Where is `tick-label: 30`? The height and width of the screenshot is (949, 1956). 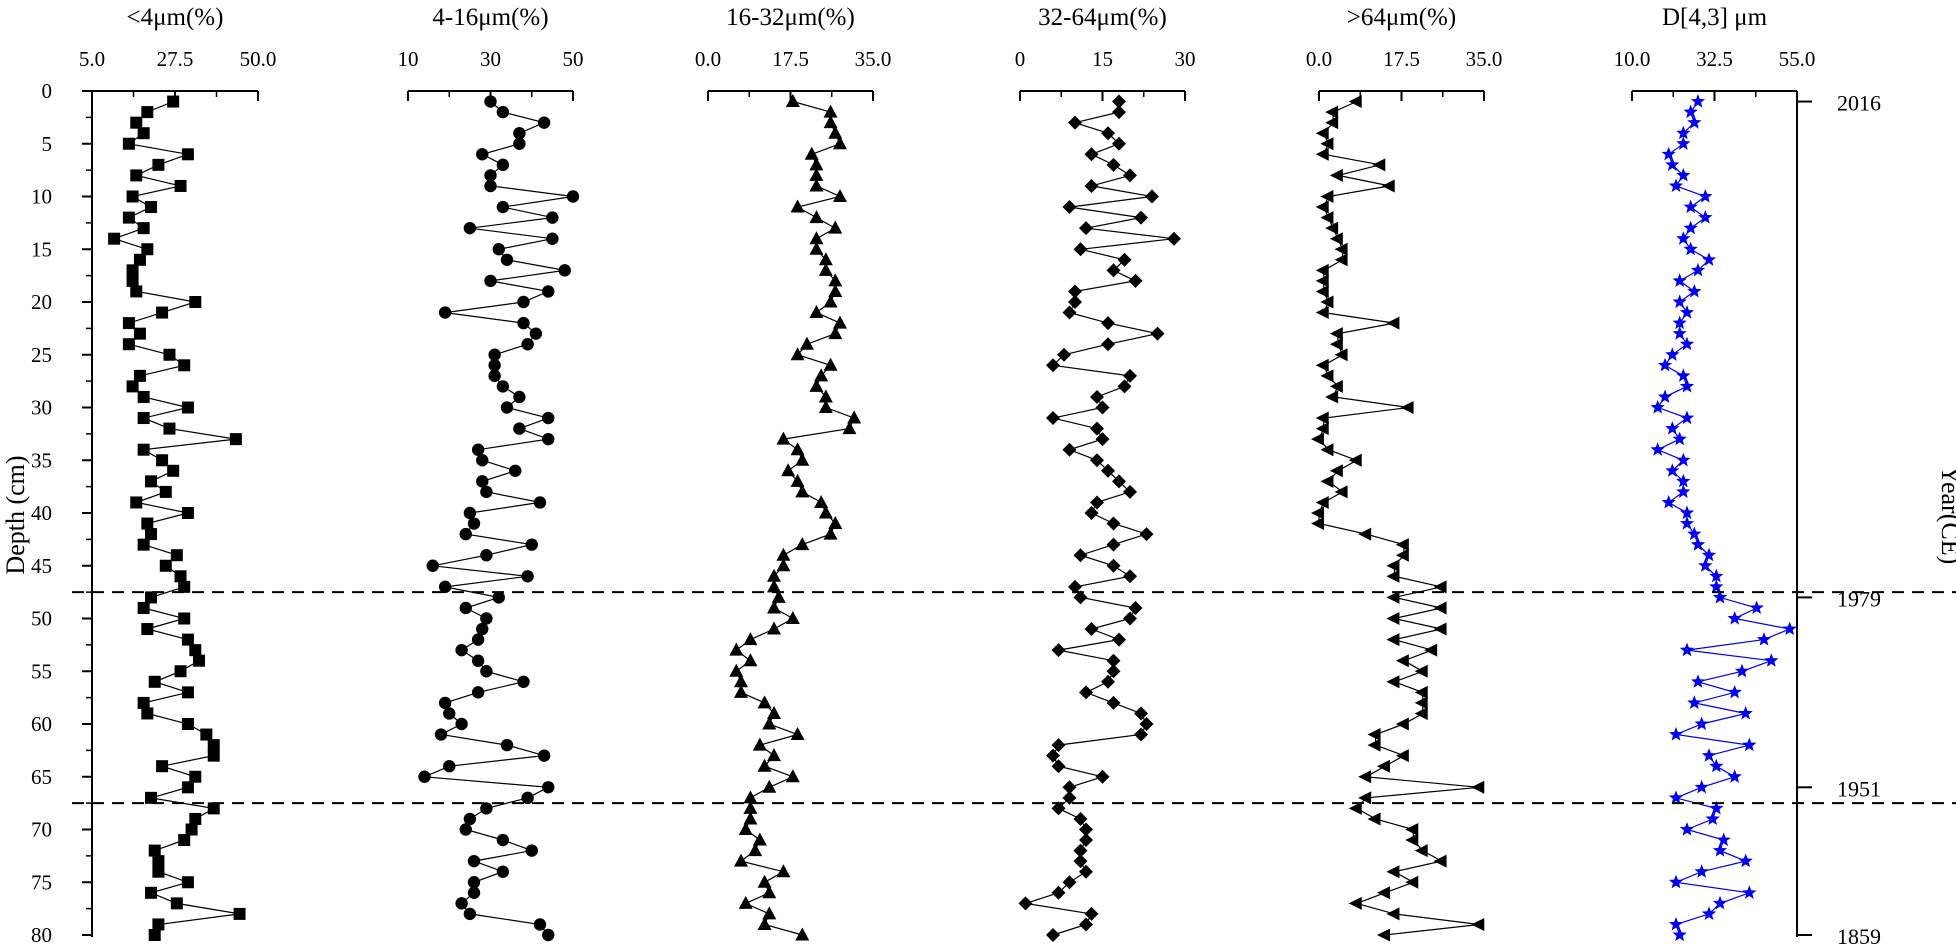
tick-label: 30 is located at coordinates (490, 59).